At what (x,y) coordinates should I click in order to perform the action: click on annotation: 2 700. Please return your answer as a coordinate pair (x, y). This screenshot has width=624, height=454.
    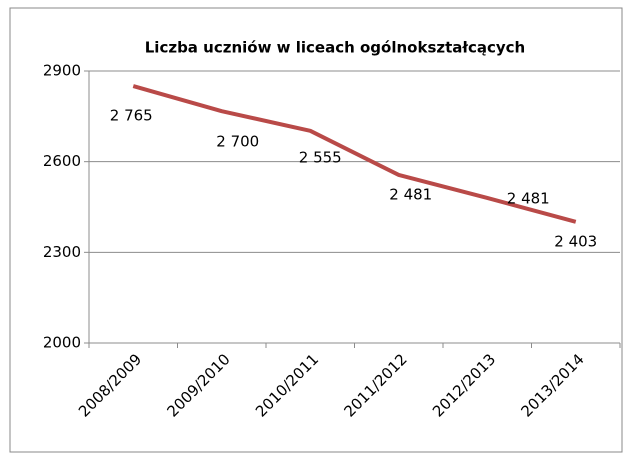
    Looking at the image, I should click on (237, 142).